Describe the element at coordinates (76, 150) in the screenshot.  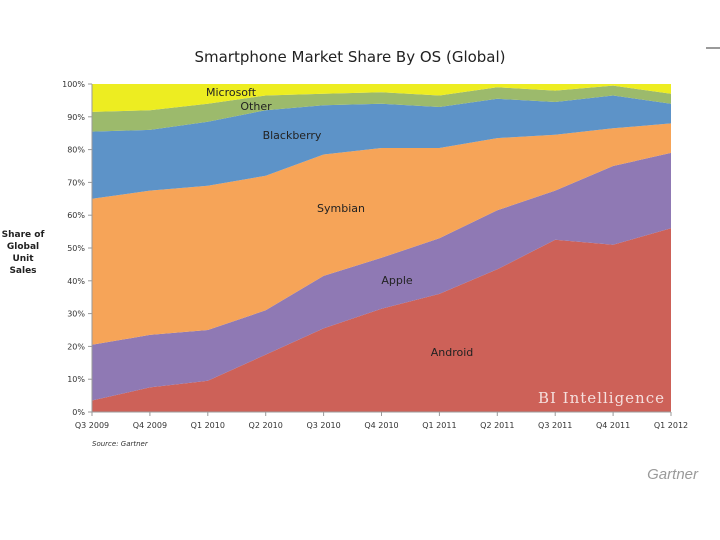
I see `y-tick-label: 80%` at that location.